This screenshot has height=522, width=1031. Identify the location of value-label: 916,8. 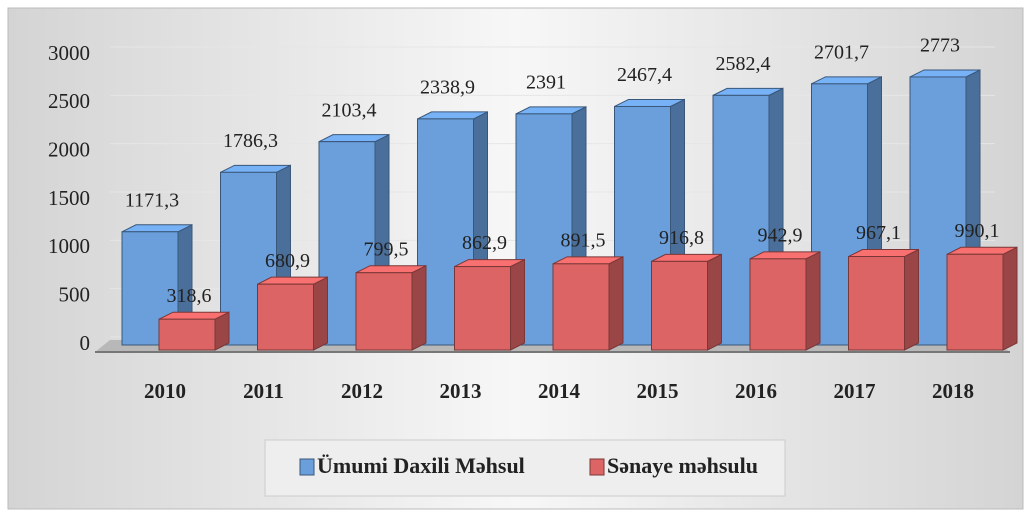
(681, 238).